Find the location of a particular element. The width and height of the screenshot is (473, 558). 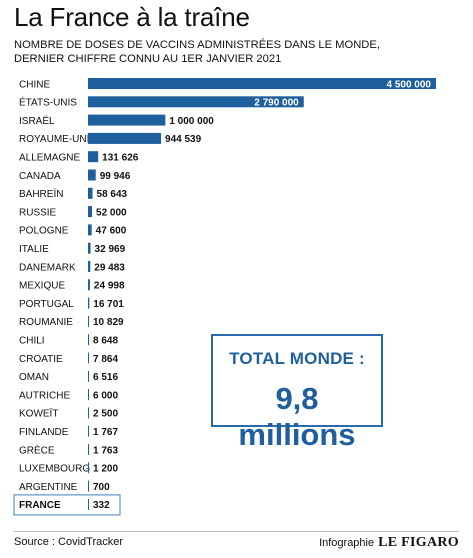

category-label: ARGENTINE is located at coordinates (48, 487).